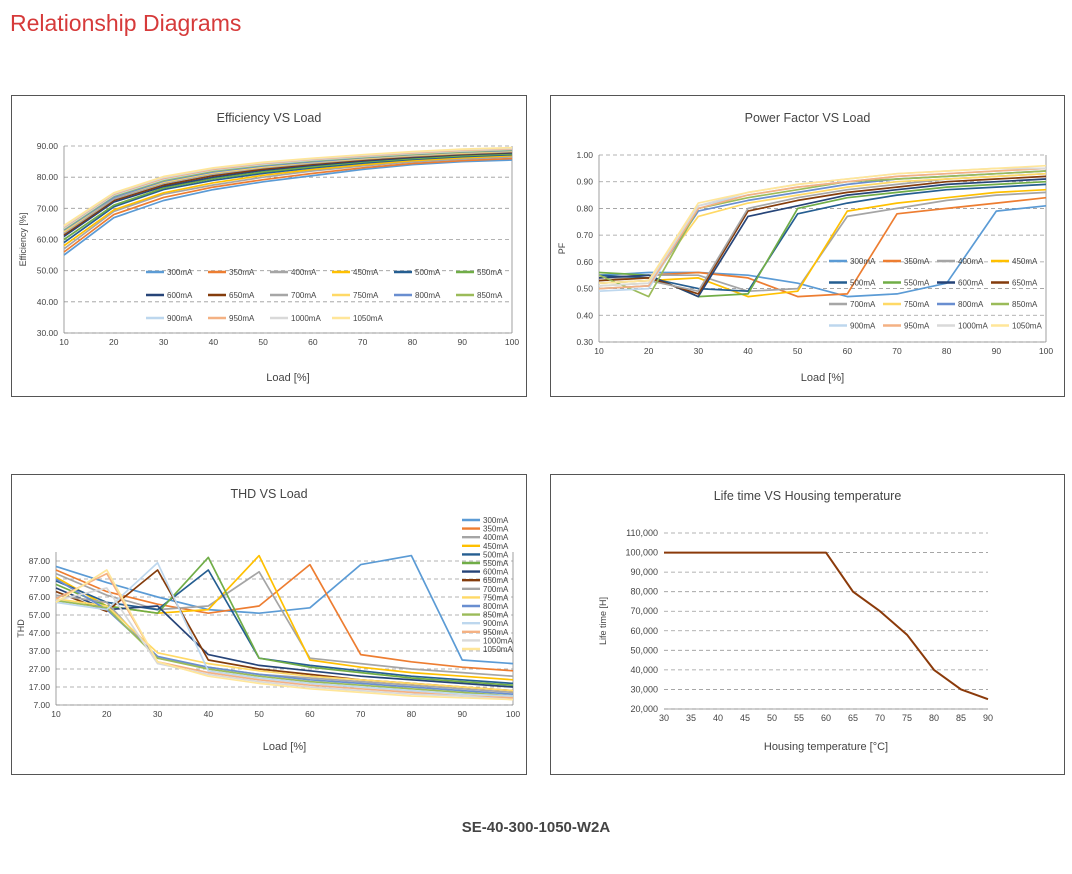 The image size is (1072, 874). What do you see at coordinates (268, 494) in the screenshot?
I see `chart-title: THD VS Load` at bounding box center [268, 494].